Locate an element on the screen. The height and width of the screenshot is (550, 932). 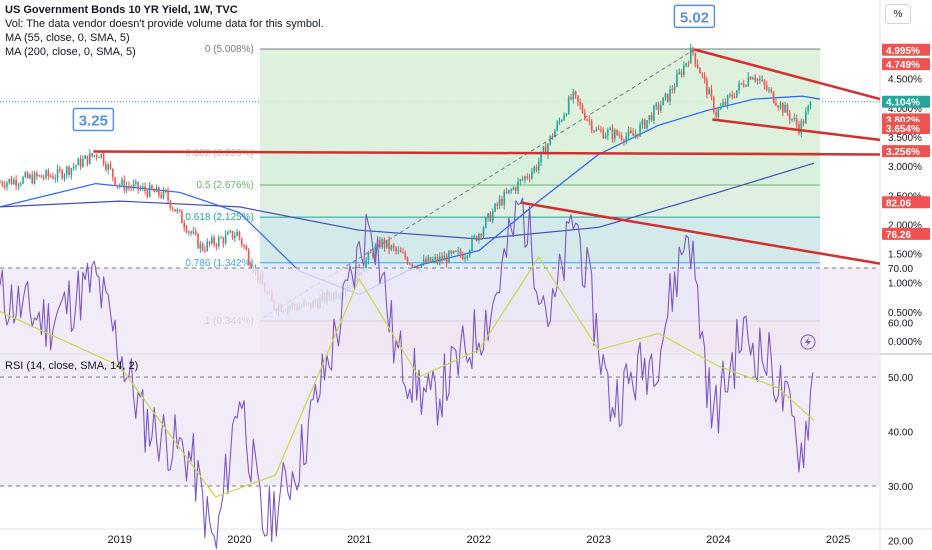
symbol-title: US Government Bonds 10 YR Yield, 1W, TVC is located at coordinates (121, 10).